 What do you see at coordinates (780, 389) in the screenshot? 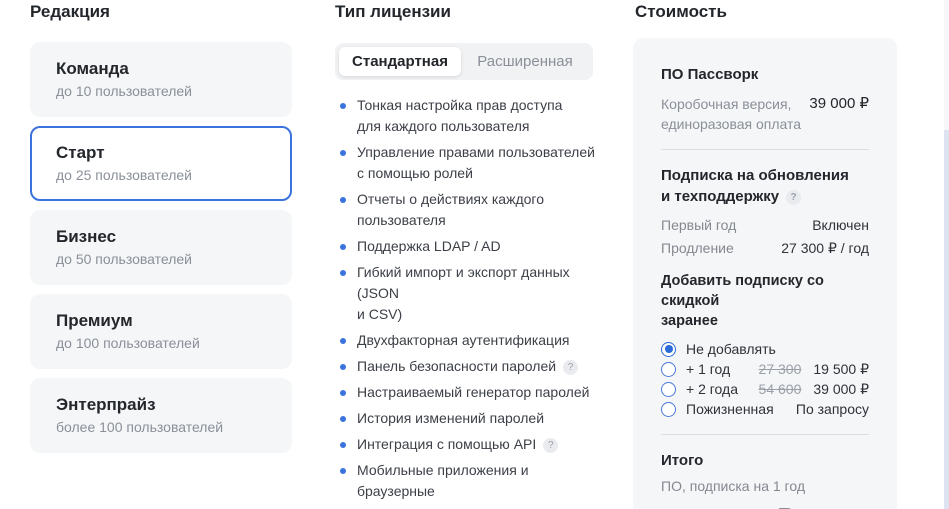
I see `option-old-price: 54 600` at bounding box center [780, 389].